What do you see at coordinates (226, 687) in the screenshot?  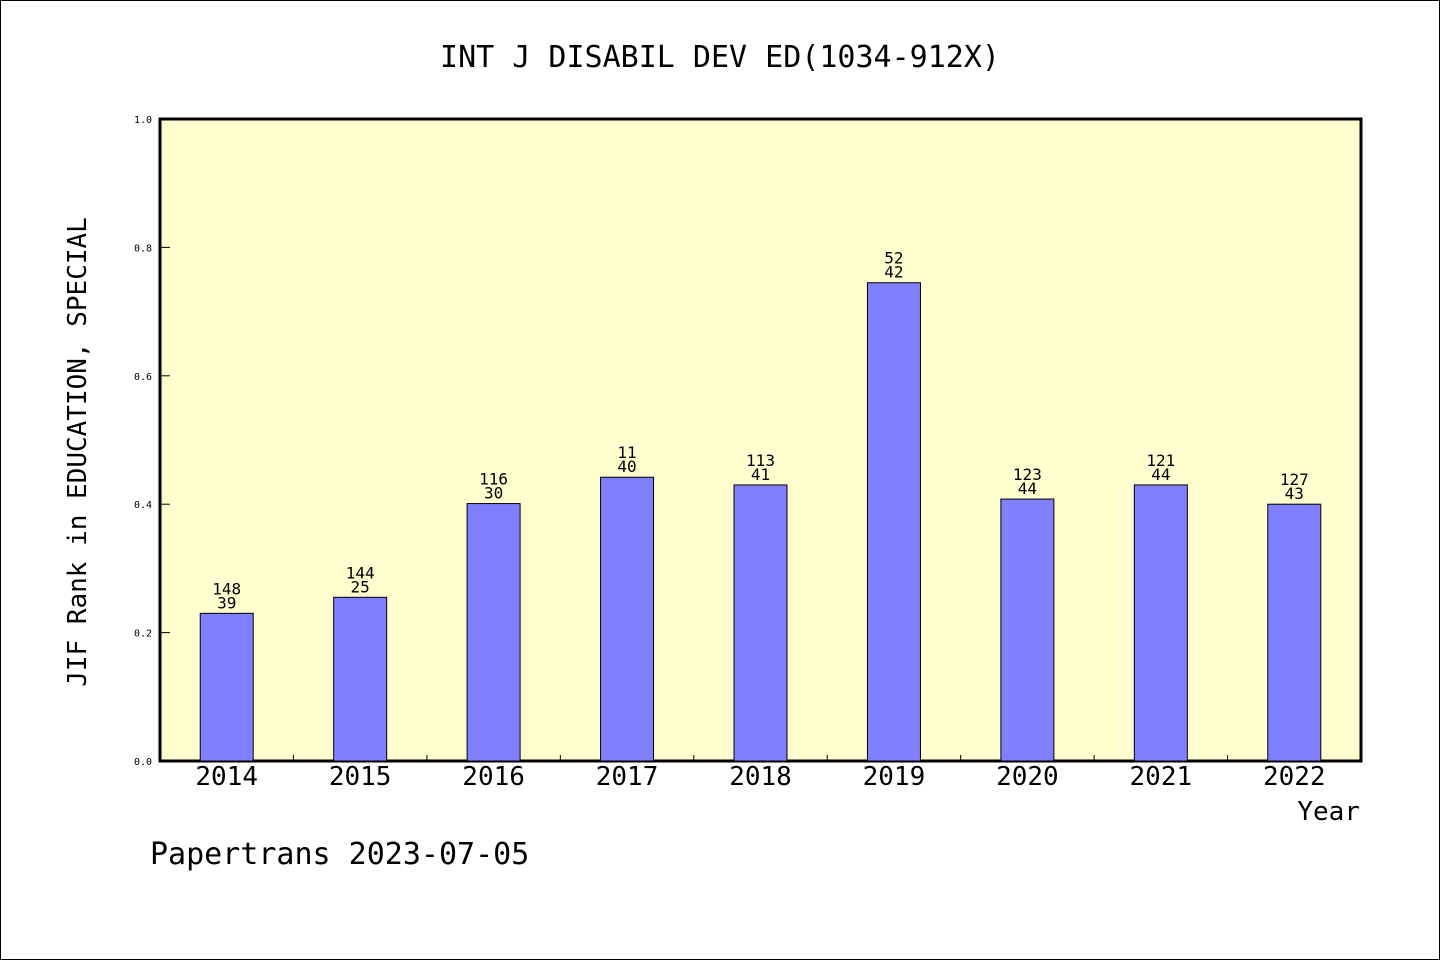 I see `bar-2014` at bounding box center [226, 687].